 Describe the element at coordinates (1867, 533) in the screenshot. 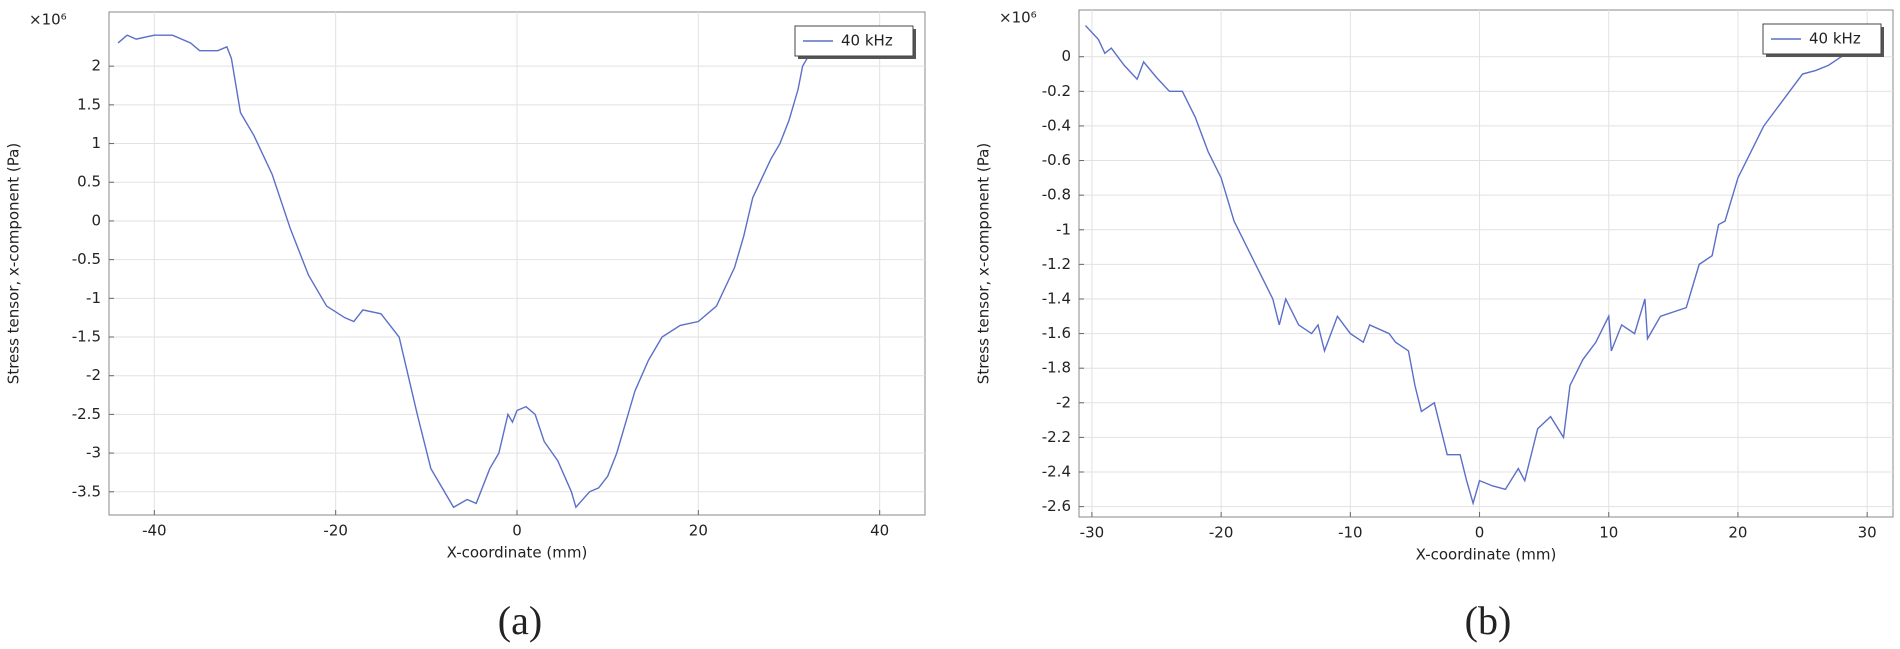

I see `x-tick-label: 30` at that location.